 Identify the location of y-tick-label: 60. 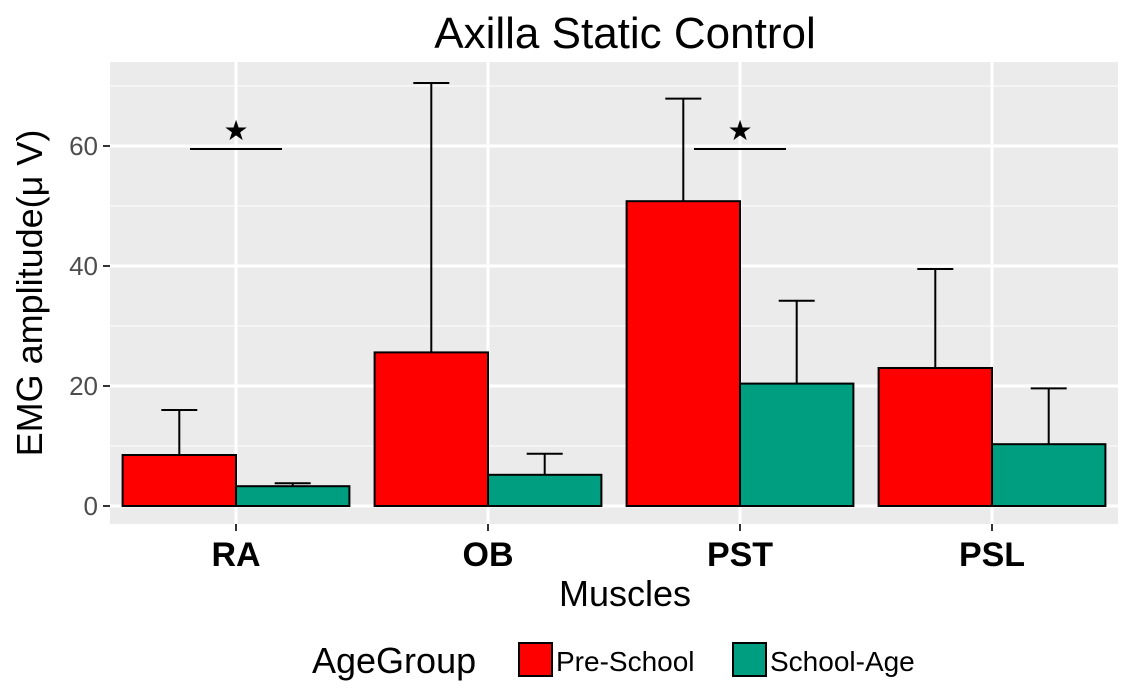
(83, 146).